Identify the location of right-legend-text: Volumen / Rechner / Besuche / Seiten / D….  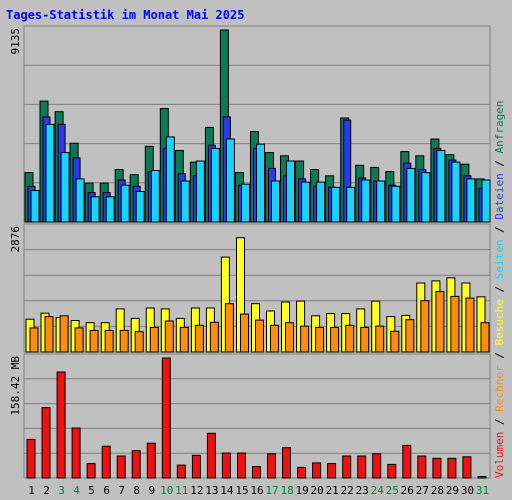
(499, 289).